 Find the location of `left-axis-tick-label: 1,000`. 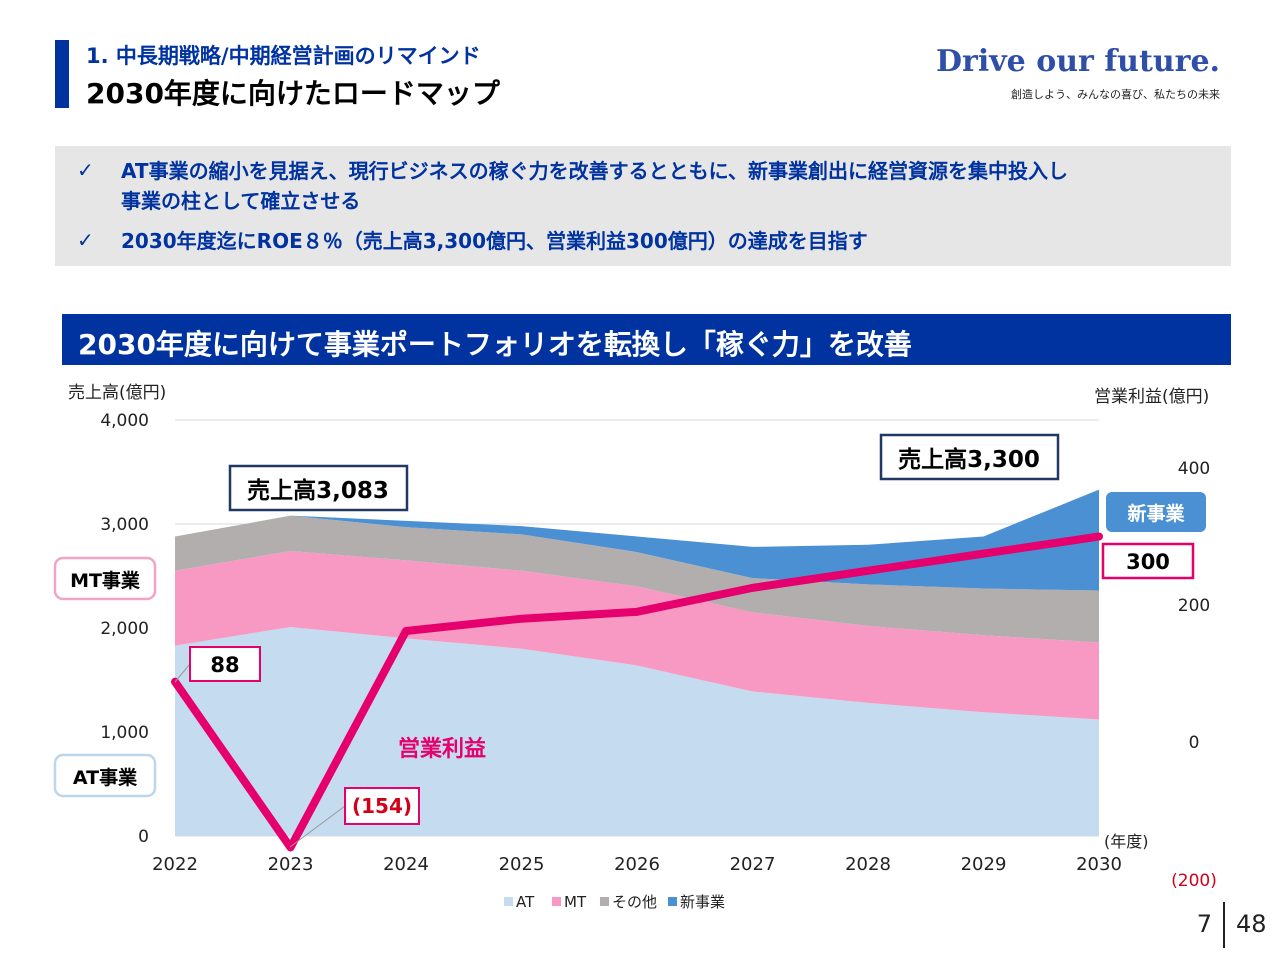

left-axis-tick-label: 1,000 is located at coordinates (124, 733).